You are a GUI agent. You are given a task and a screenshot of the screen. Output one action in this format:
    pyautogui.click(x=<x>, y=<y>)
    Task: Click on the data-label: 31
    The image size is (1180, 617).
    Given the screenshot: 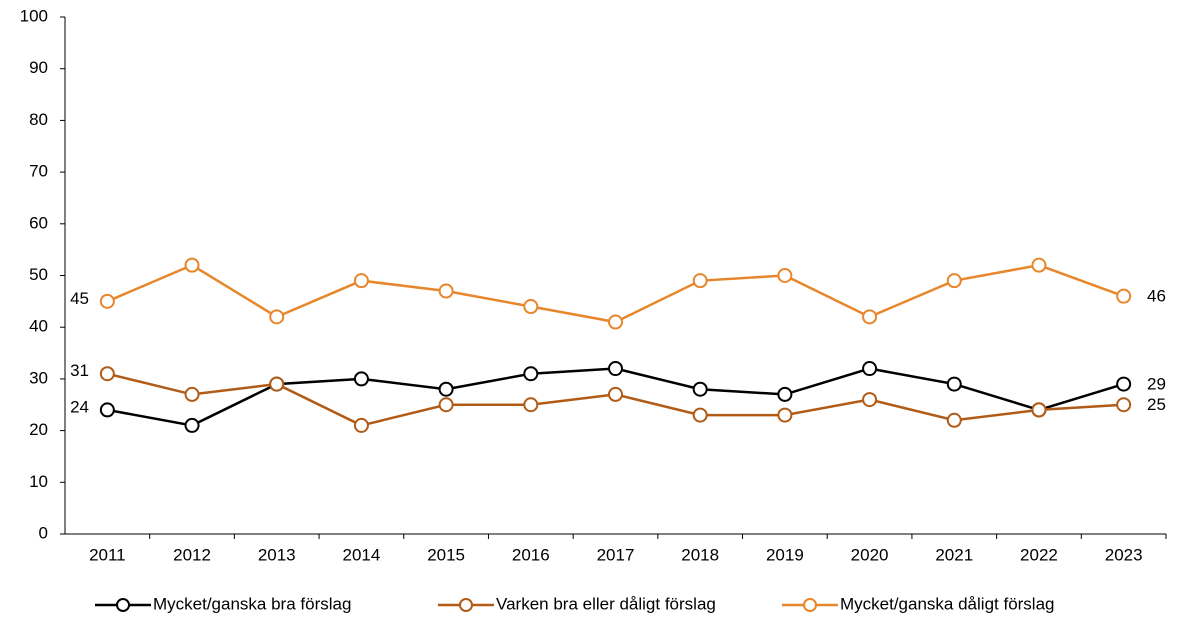 What is the action you would take?
    pyautogui.click(x=79, y=370)
    